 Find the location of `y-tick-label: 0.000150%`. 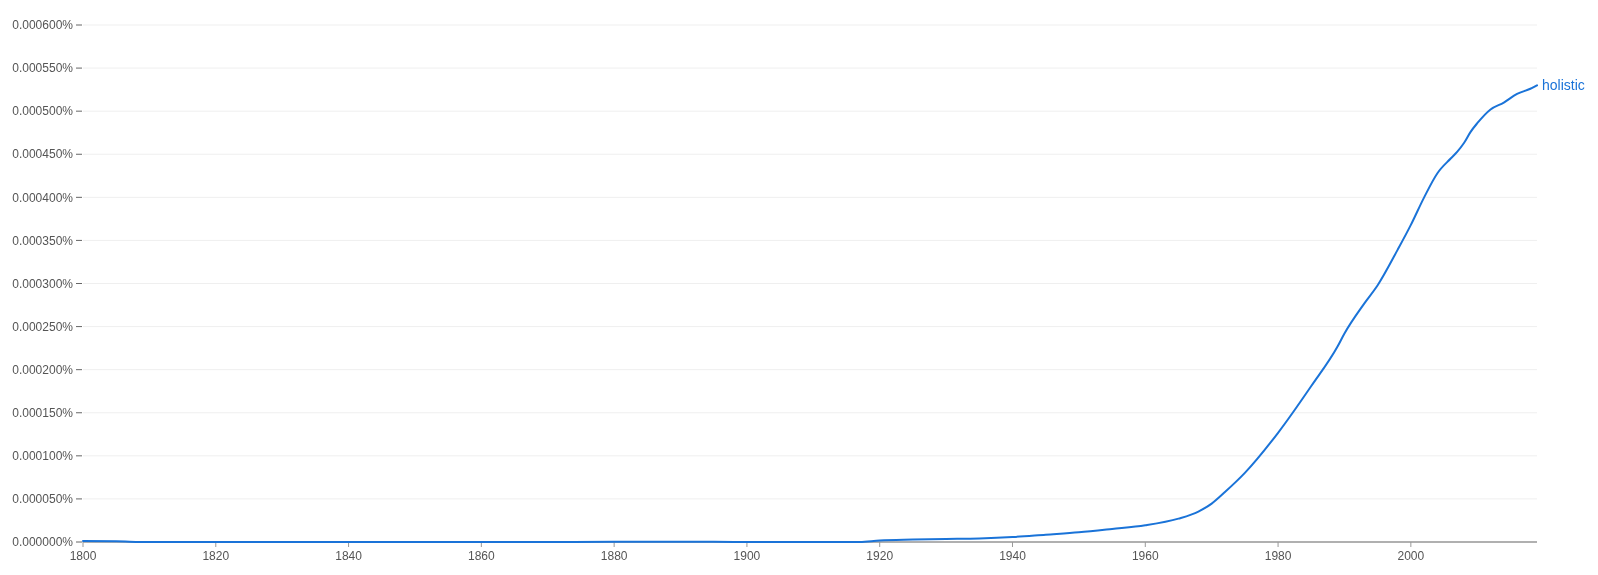

y-tick-label: 0.000150% is located at coordinates (43, 412).